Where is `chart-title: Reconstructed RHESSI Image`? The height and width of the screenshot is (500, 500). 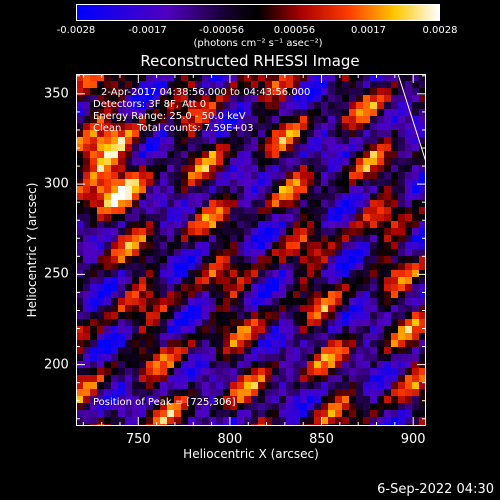 chart-title: Reconstructed RHESSI Image is located at coordinates (250, 61).